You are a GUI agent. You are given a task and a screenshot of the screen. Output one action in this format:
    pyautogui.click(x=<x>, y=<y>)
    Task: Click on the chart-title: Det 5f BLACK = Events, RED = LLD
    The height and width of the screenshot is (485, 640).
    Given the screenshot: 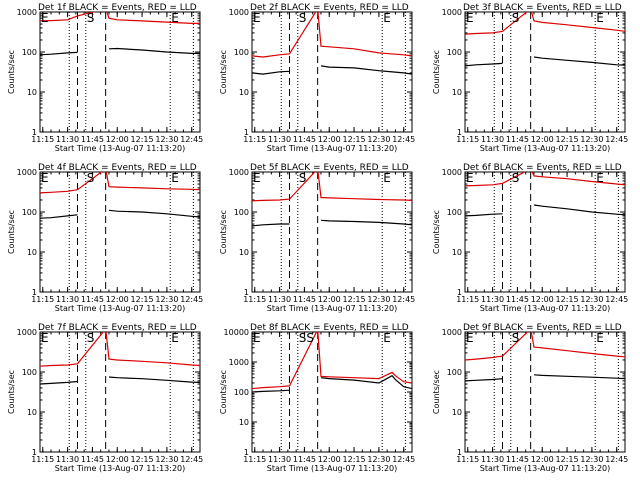 What is the action you would take?
    pyautogui.click(x=329, y=168)
    